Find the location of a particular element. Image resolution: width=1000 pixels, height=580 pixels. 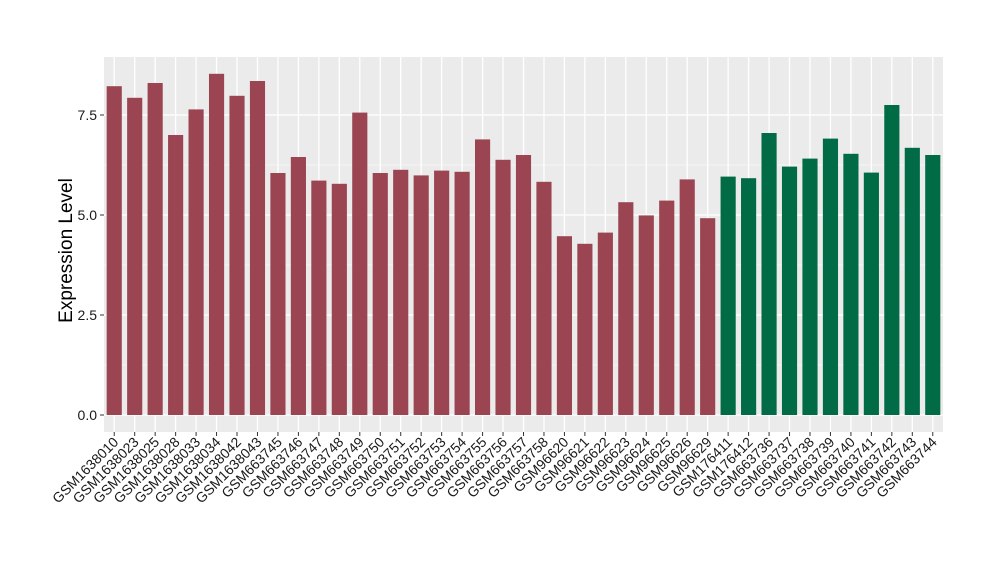

bar-gsm663750 is located at coordinates (380, 294).